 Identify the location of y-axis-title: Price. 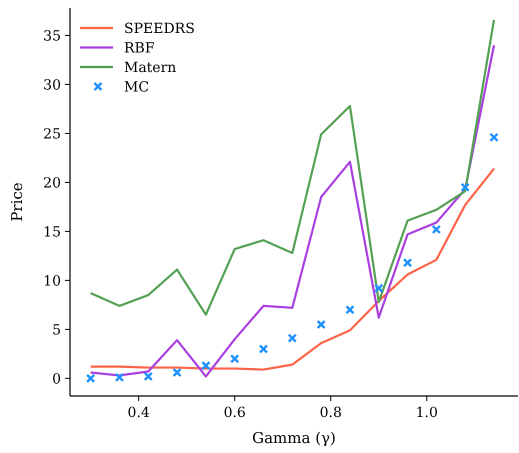
(17, 202).